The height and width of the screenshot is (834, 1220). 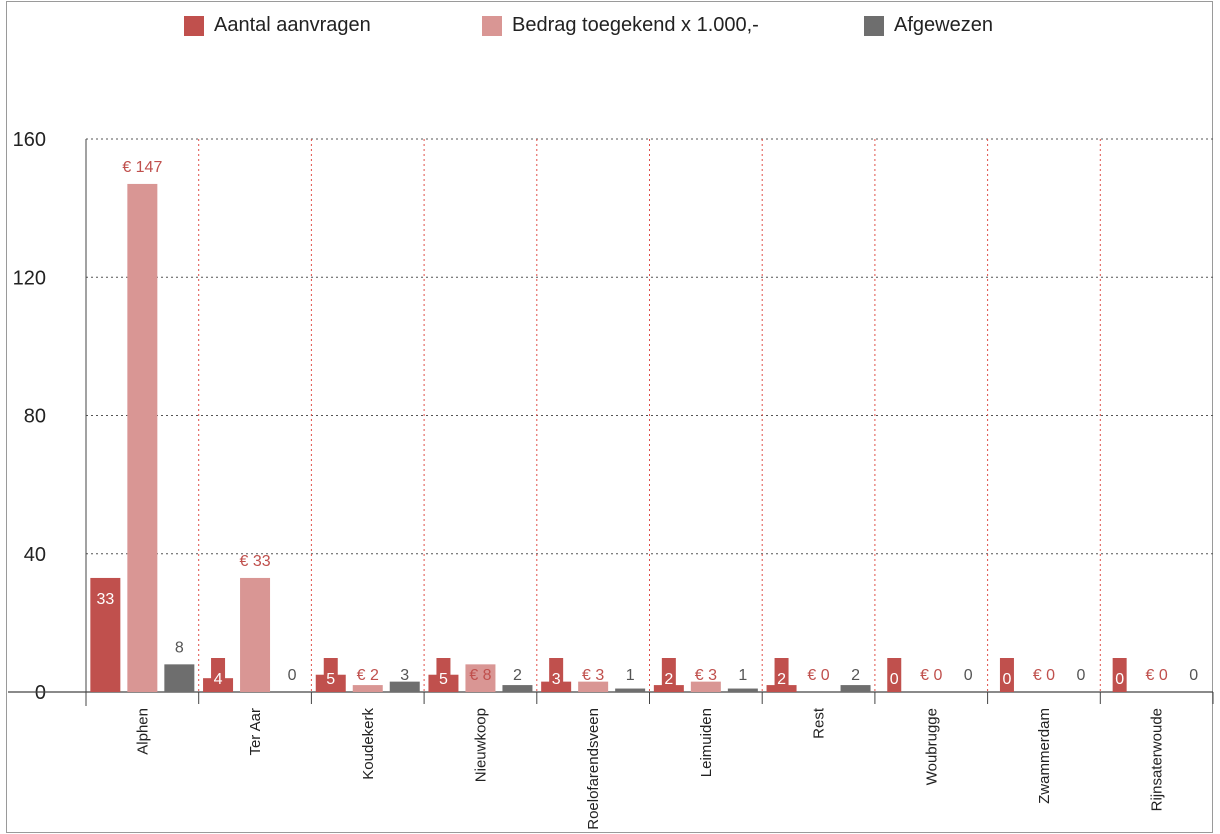 I want to click on legend-item-aantal-aanvragen: Aantal aanvragen, so click(x=277, y=25).